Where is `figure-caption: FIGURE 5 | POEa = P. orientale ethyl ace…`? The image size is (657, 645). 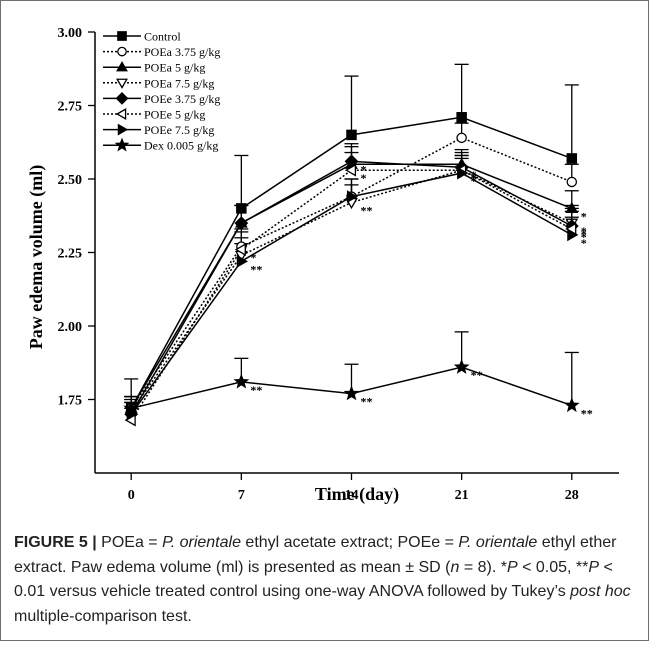
figure-caption: FIGURE 5 | POEa = P. orientale ethyl ace… is located at coordinates (327, 580).